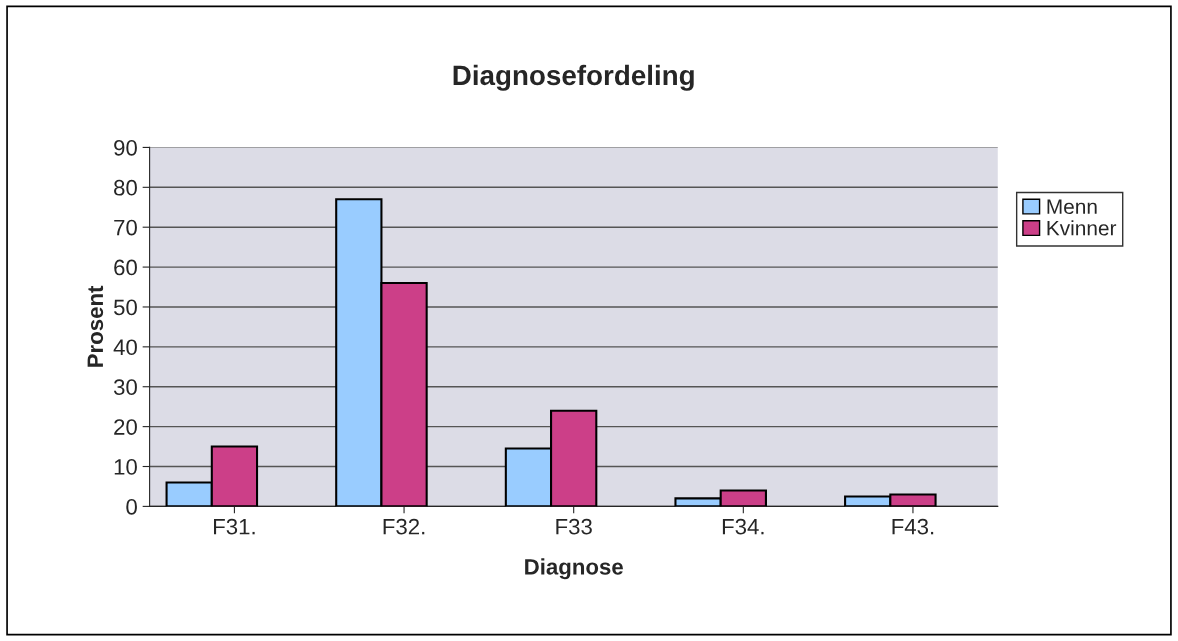 The width and height of the screenshot is (1178, 641). Describe the element at coordinates (743, 526) in the screenshot. I see `x-tick-label: F34.` at that location.